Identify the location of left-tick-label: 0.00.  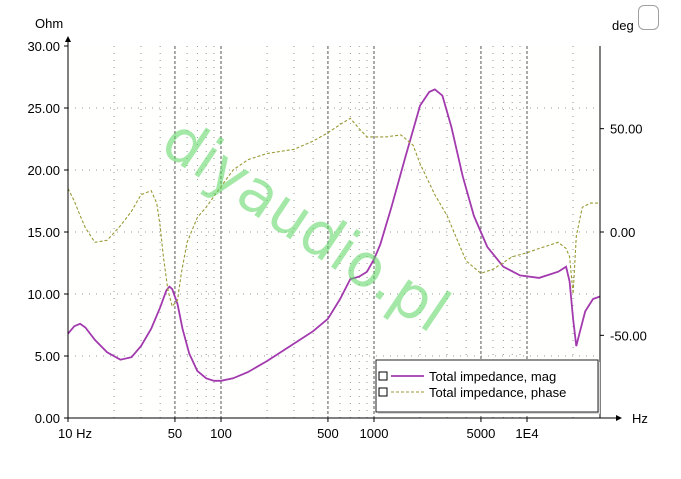
(47, 418).